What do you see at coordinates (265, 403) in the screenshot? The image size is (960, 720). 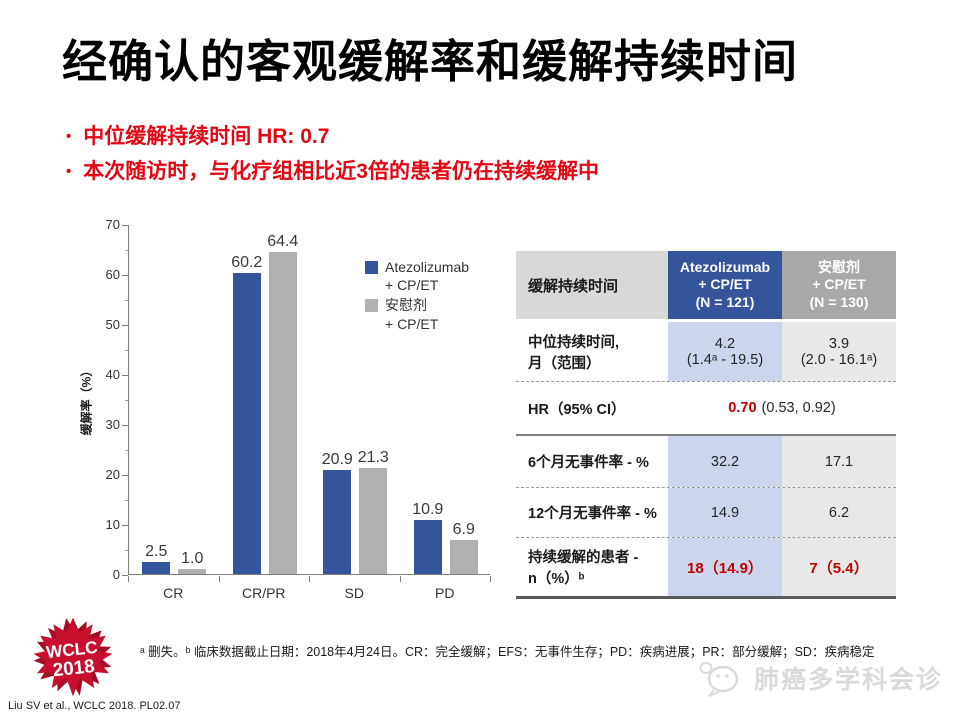 I see `bar-group: 60.2 64.4` at bounding box center [265, 403].